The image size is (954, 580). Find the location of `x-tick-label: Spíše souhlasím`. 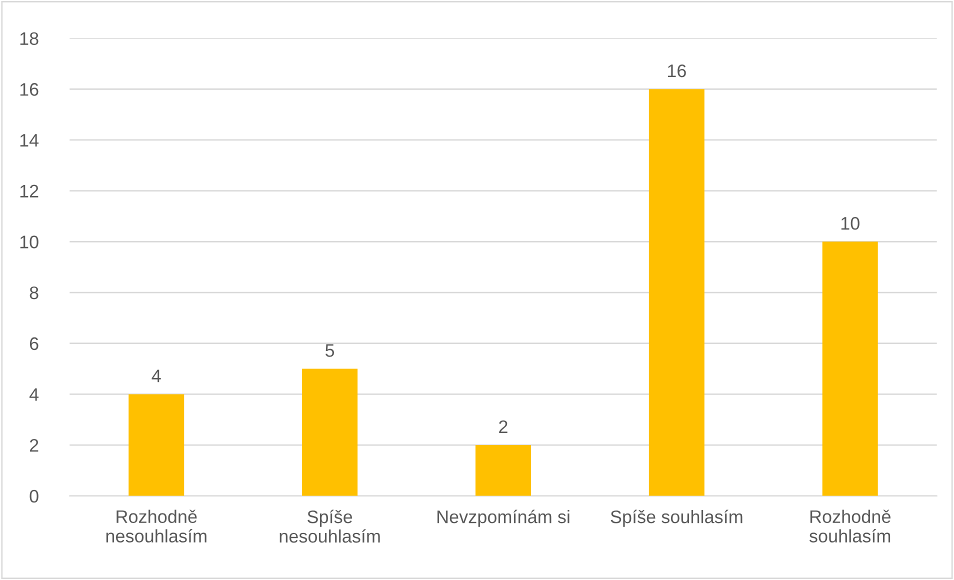

x-tick-label: Spíše souhlasím is located at coordinates (676, 518).